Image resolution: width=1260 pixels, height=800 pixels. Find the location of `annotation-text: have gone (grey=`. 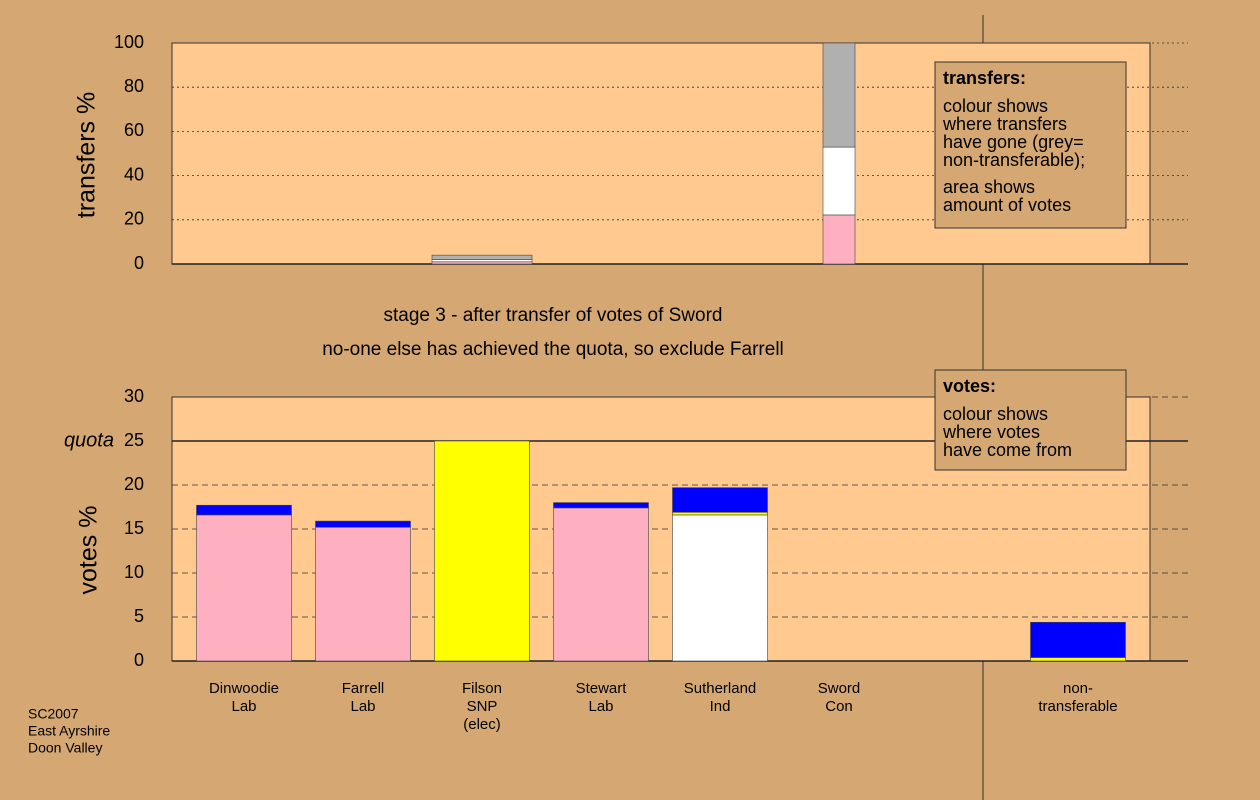

annotation-text: have gone (grey= is located at coordinates (1013, 142).